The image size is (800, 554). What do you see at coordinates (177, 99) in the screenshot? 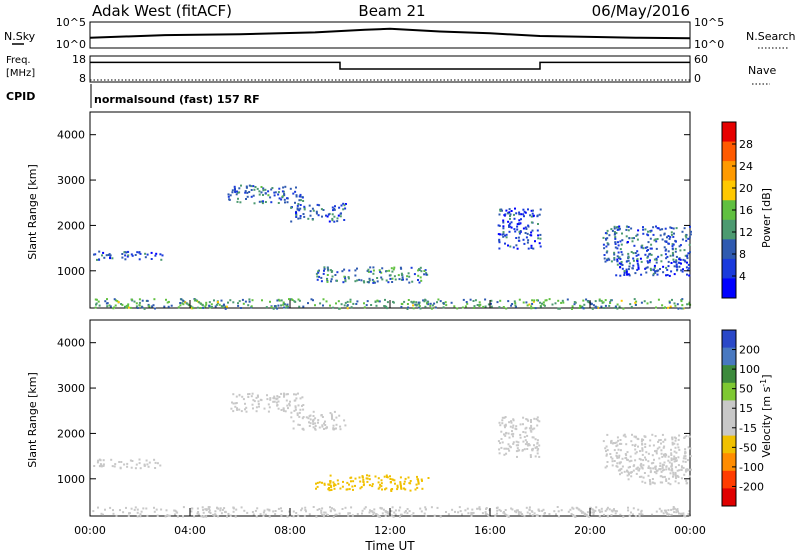
I see `cpid-program: normalsound (fast) 157 RF` at bounding box center [177, 99].